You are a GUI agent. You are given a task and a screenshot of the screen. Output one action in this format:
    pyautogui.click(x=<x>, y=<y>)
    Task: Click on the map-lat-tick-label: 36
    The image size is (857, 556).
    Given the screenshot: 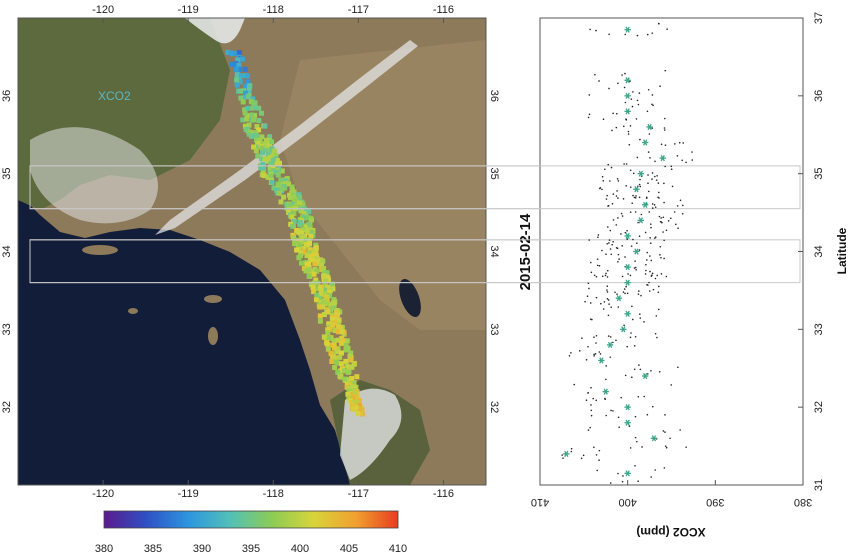 What is the action you would take?
    pyautogui.click(x=7, y=96)
    